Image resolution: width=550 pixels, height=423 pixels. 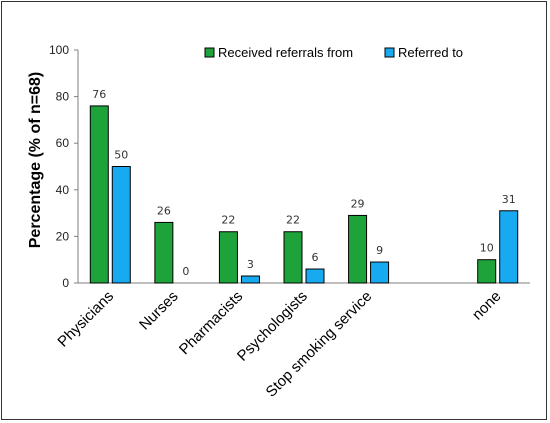 What do you see at coordinates (63, 236) in the screenshot?
I see `y-tick-label: 20` at bounding box center [63, 236].